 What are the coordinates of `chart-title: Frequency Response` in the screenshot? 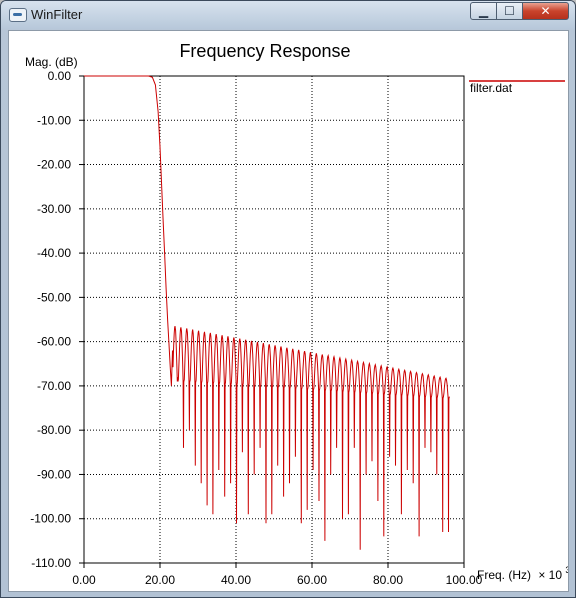 It's located at (264, 51).